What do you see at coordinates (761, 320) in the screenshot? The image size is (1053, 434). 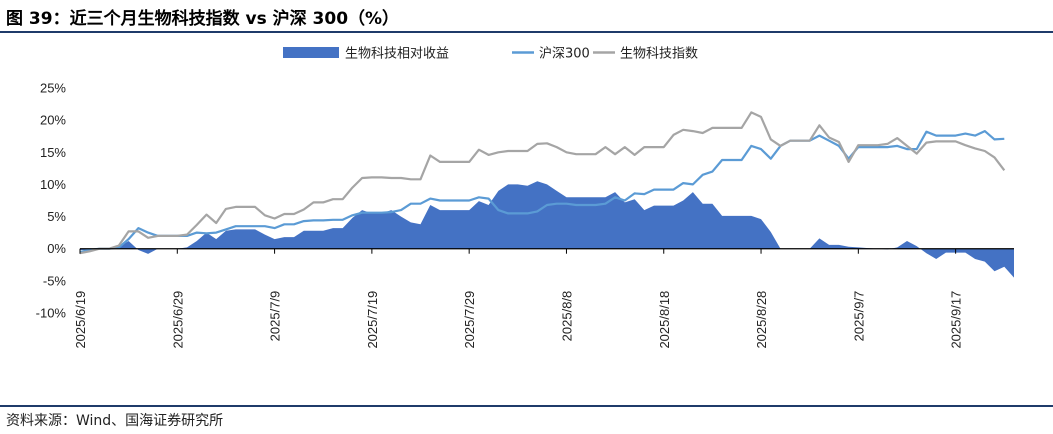 I see `x-tick-label: 2025/8/28` at bounding box center [761, 320].